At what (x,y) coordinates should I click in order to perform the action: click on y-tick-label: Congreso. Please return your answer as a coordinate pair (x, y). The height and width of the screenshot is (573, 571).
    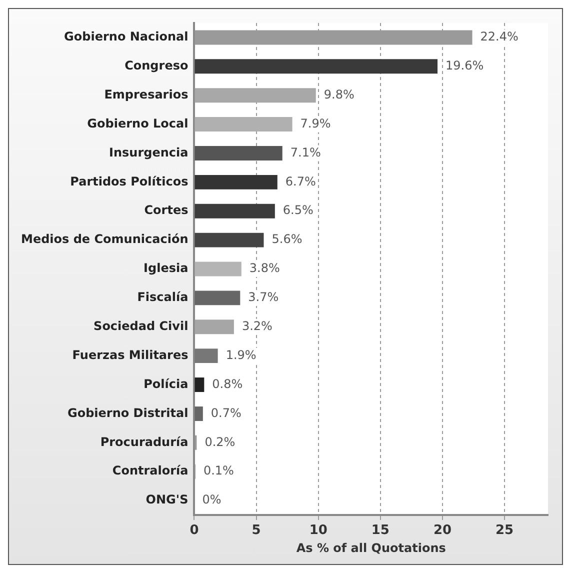
    Looking at the image, I should click on (156, 65).